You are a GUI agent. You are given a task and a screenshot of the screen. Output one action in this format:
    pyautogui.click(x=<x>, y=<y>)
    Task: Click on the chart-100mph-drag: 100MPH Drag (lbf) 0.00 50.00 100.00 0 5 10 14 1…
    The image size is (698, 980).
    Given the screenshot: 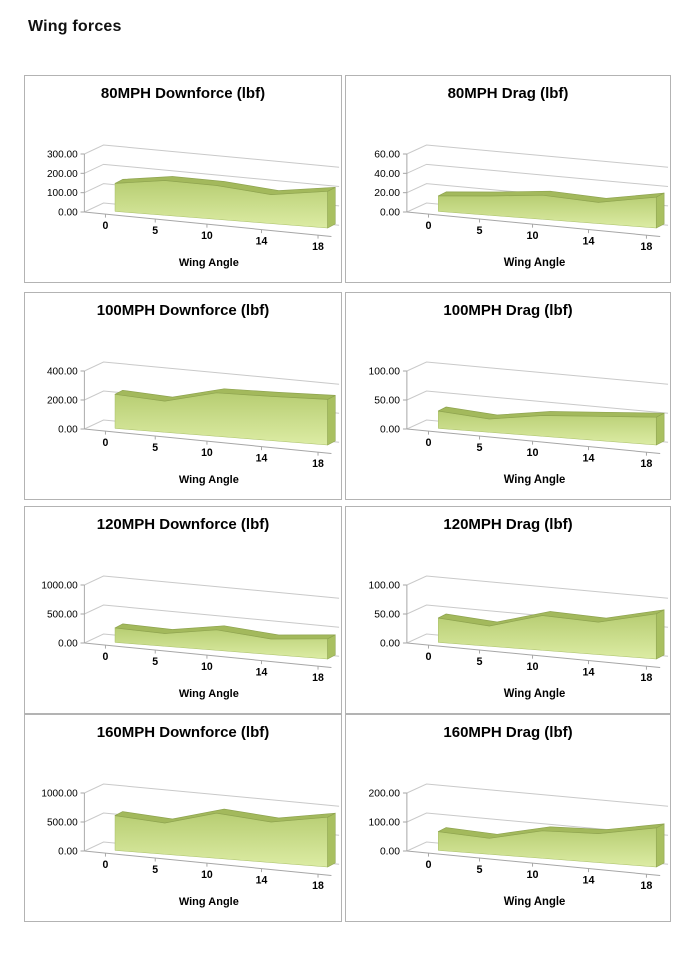 What is the action you would take?
    pyautogui.click(x=508, y=396)
    